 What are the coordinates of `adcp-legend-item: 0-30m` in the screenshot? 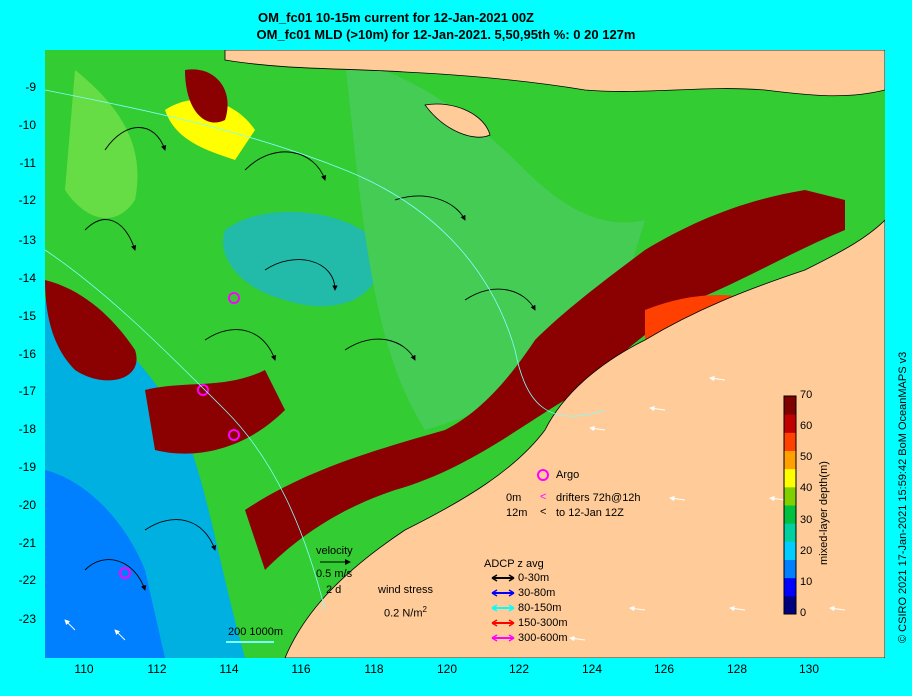 It's located at (519, 578).